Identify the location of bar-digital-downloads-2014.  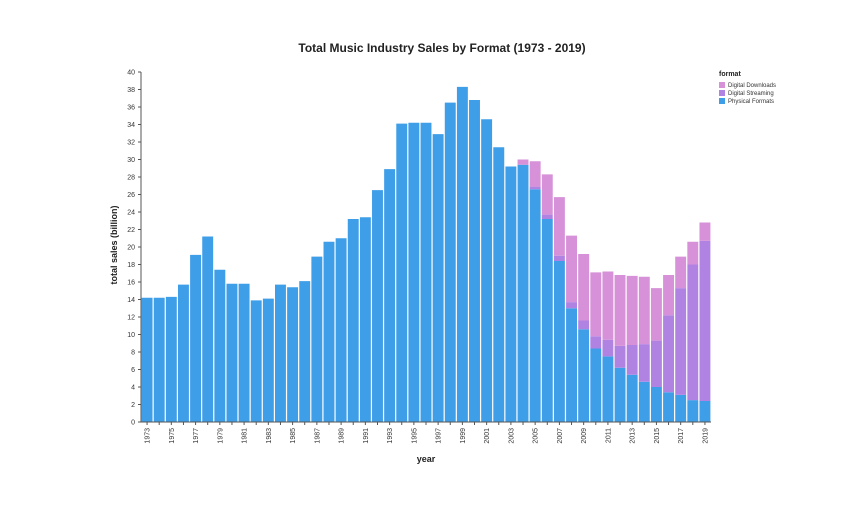
(644, 310).